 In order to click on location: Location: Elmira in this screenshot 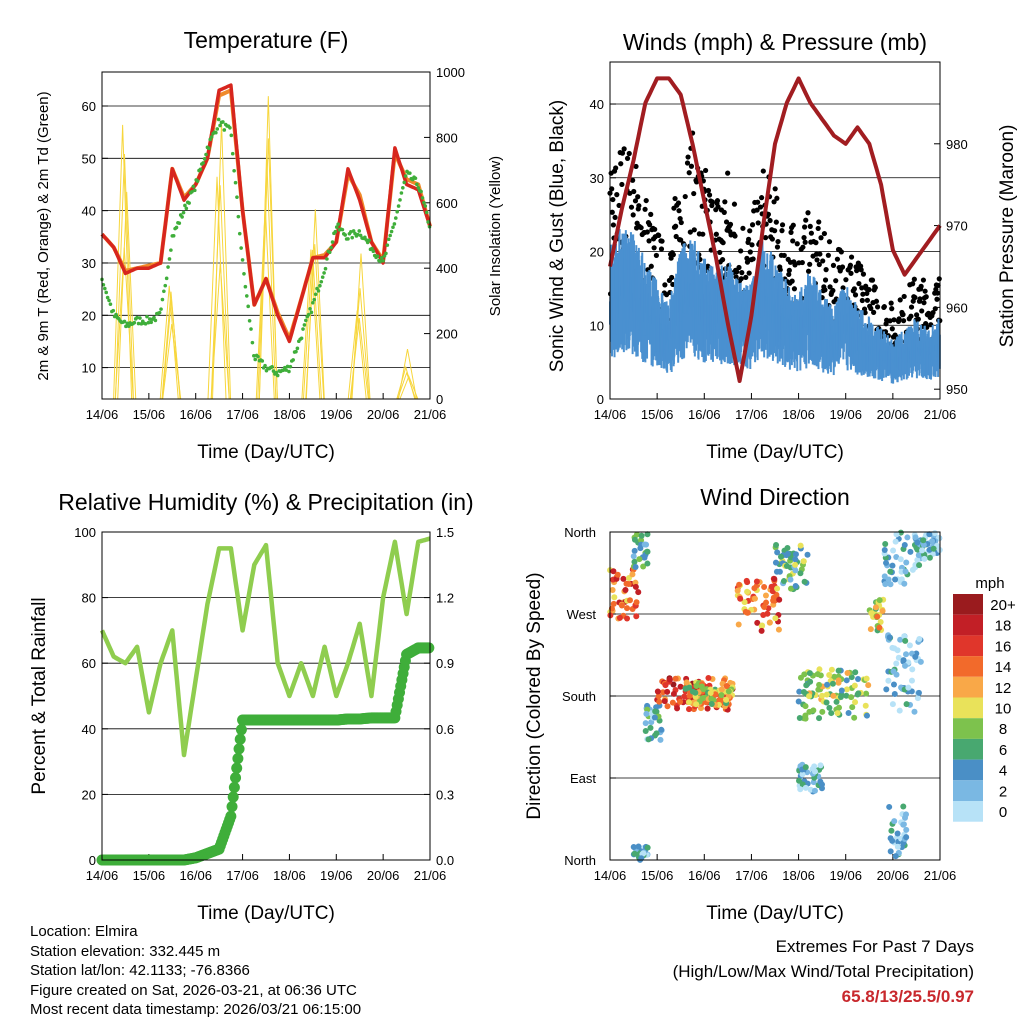, I will do `click(84, 931)`.